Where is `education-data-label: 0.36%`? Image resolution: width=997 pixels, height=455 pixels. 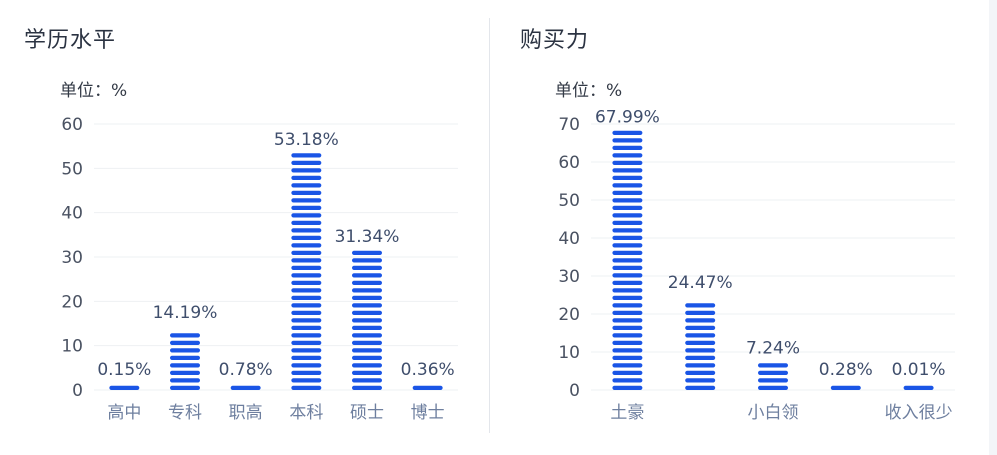 education-data-label: 0.36% is located at coordinates (428, 370).